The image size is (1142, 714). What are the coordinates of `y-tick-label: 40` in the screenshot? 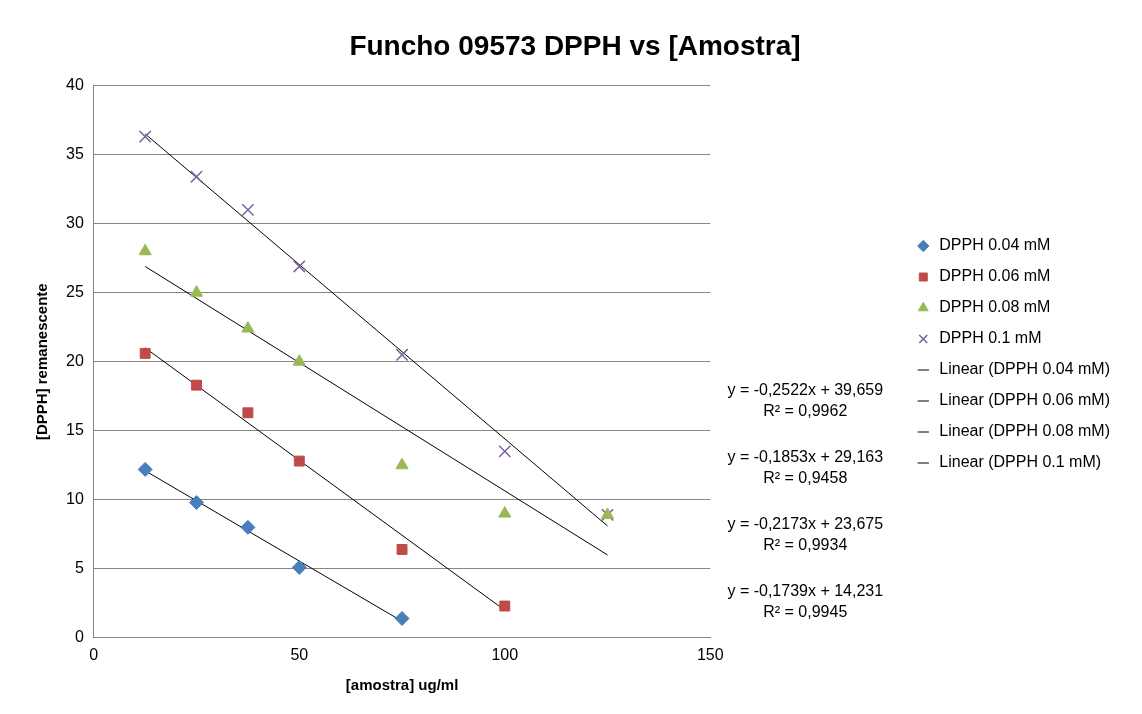 It's located at (75, 85).